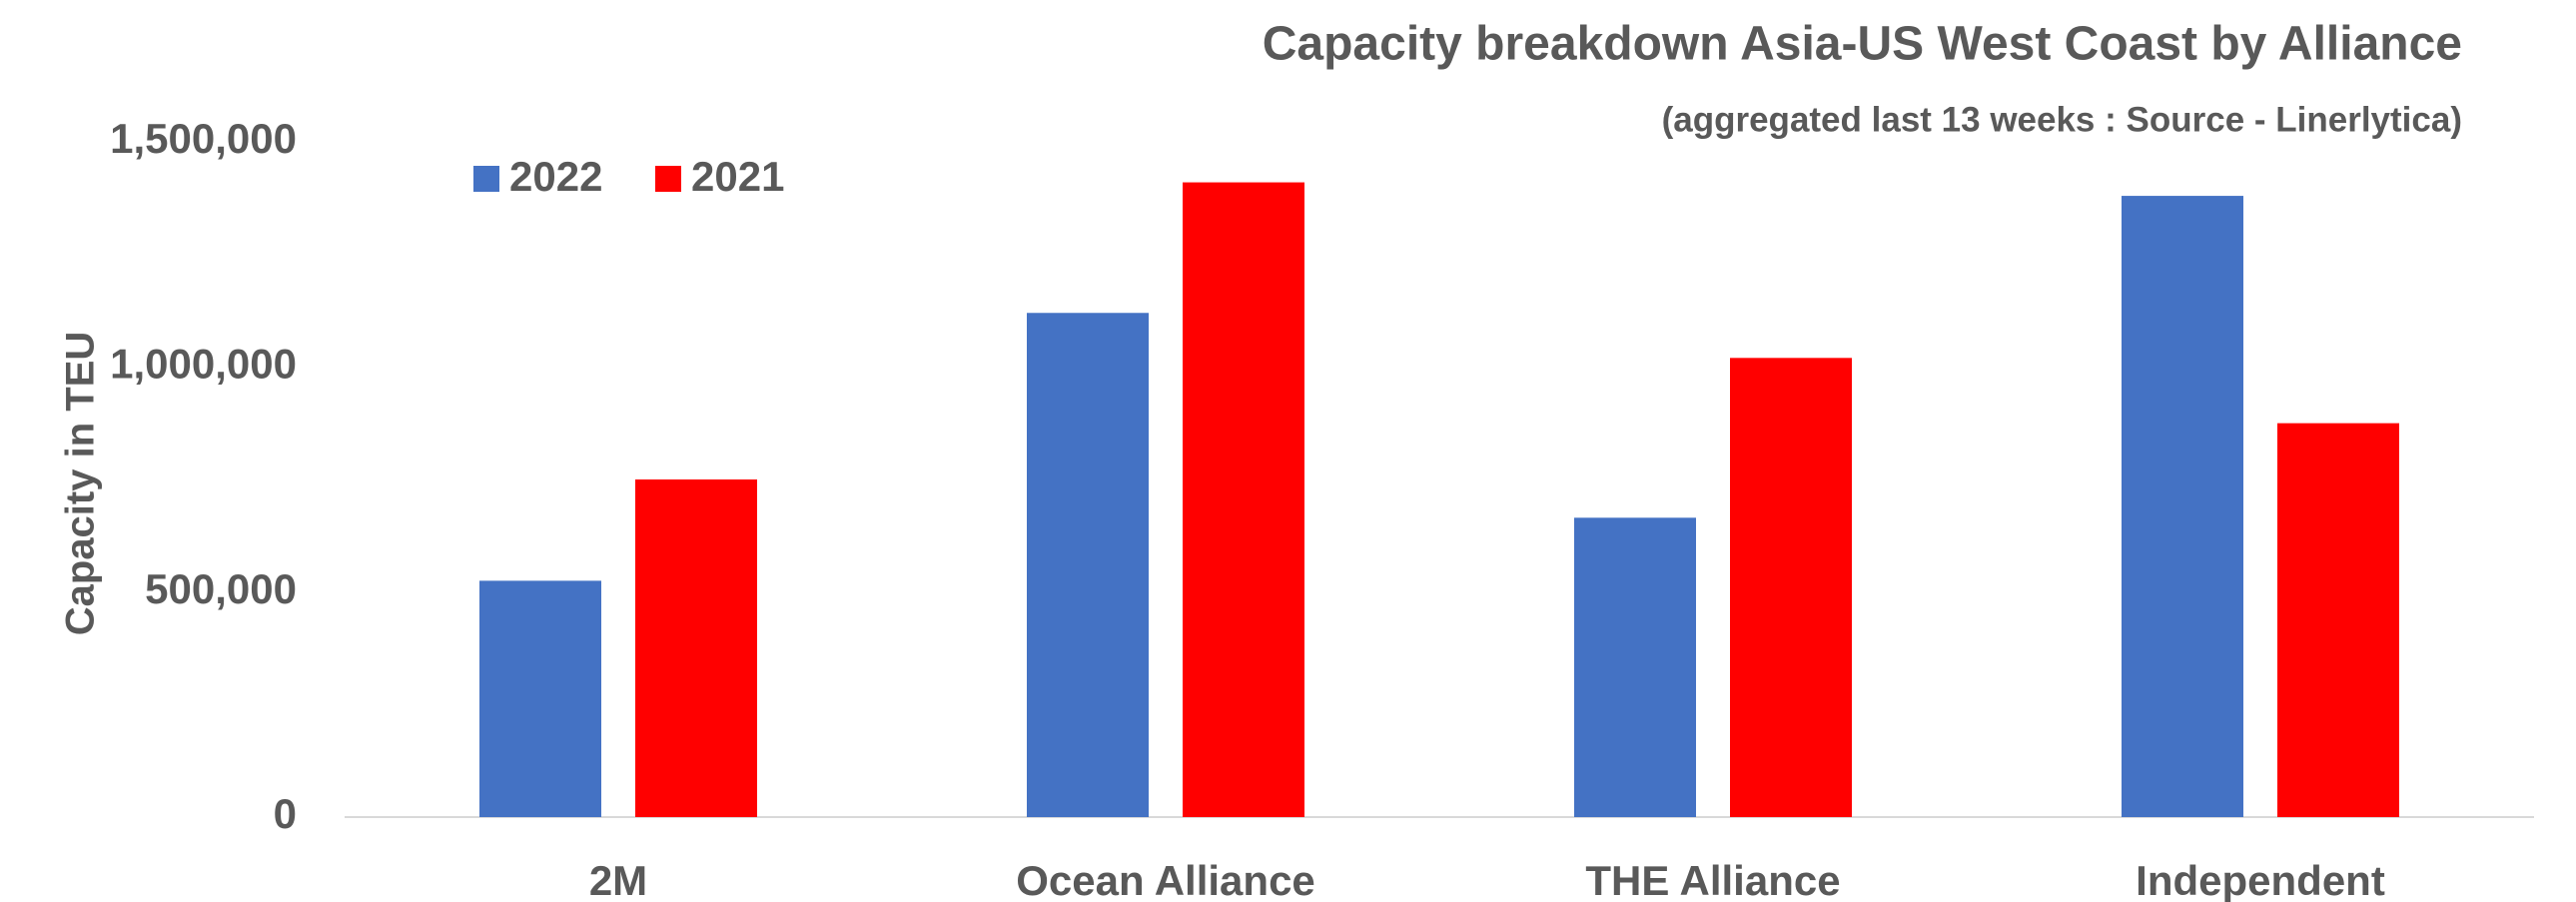 The width and height of the screenshot is (2576, 902). What do you see at coordinates (618, 880) in the screenshot?
I see `x-tick-label: 2M` at bounding box center [618, 880].